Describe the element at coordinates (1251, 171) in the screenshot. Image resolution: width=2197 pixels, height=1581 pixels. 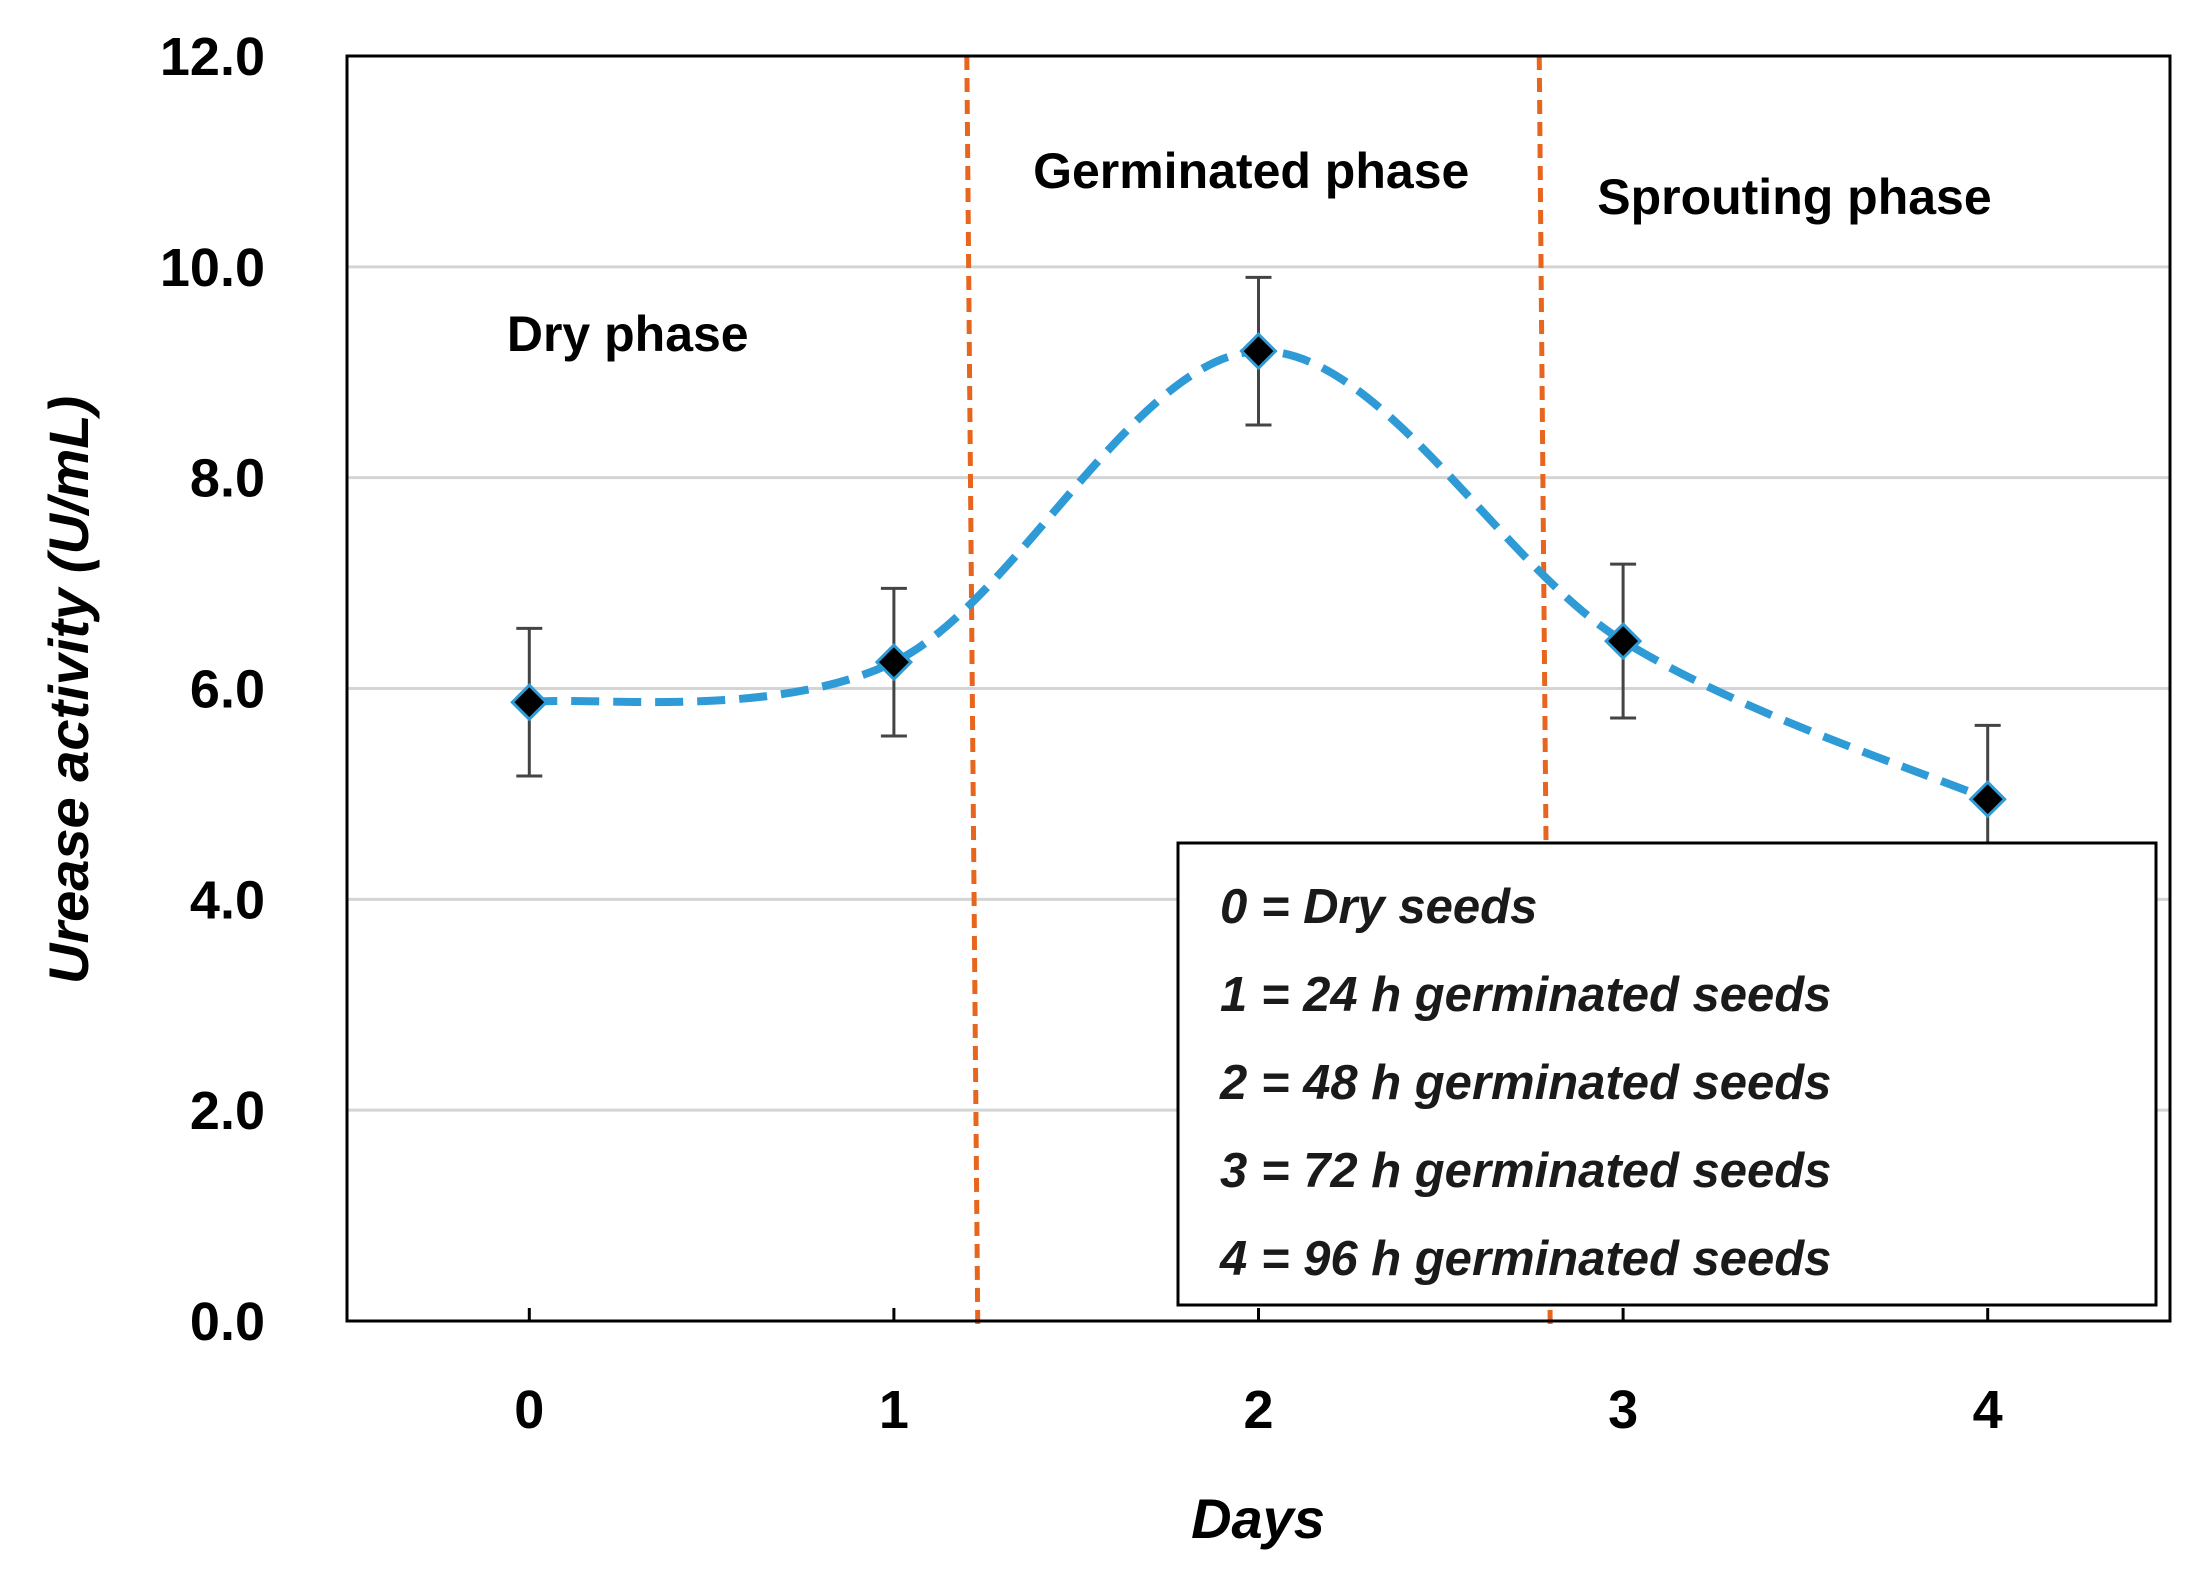
I see `phase-label: Germinated phase` at that location.